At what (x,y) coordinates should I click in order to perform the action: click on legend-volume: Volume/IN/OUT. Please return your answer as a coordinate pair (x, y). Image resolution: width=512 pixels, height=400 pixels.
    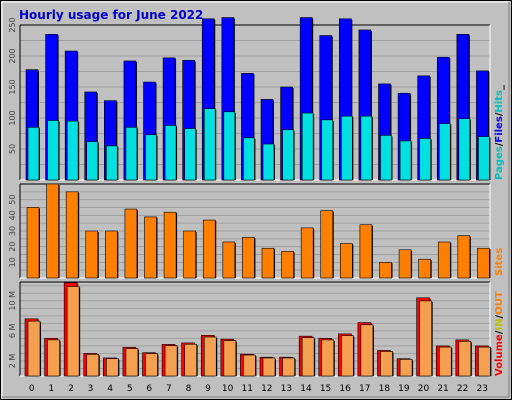
    Looking at the image, I should click on (499, 333).